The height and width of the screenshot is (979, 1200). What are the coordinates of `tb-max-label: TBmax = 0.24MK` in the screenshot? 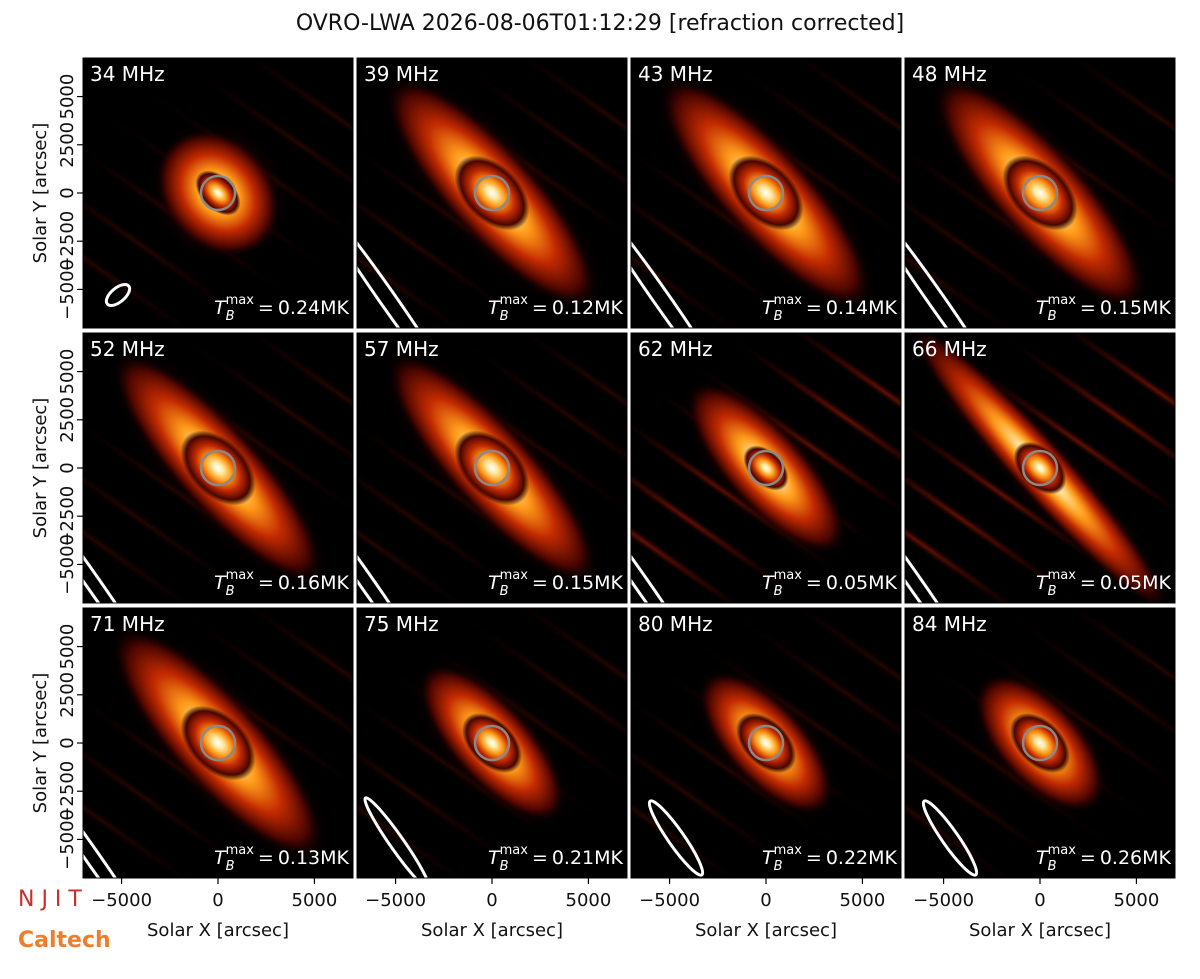 It's located at (281, 308).